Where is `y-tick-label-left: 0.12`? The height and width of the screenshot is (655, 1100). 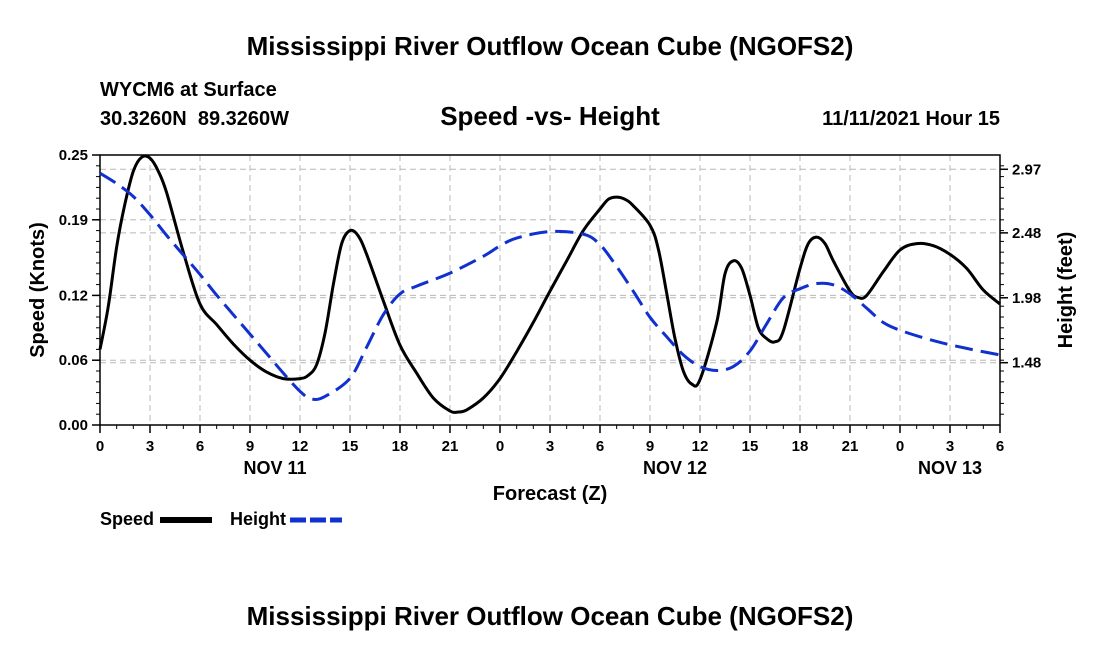 y-tick-label-left: 0.12 is located at coordinates (73, 295).